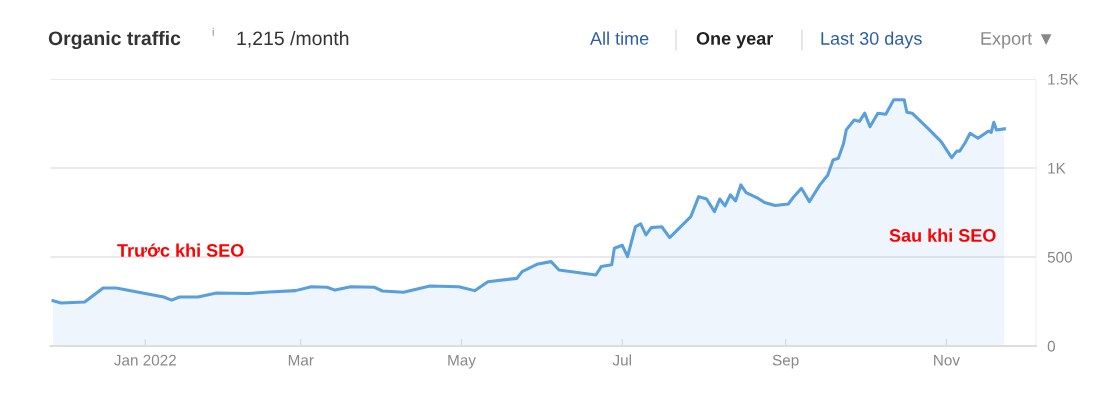 This screenshot has width=1120, height=400. What do you see at coordinates (293, 39) in the screenshot?
I see `chart-subtitle: 1,215 /month` at bounding box center [293, 39].